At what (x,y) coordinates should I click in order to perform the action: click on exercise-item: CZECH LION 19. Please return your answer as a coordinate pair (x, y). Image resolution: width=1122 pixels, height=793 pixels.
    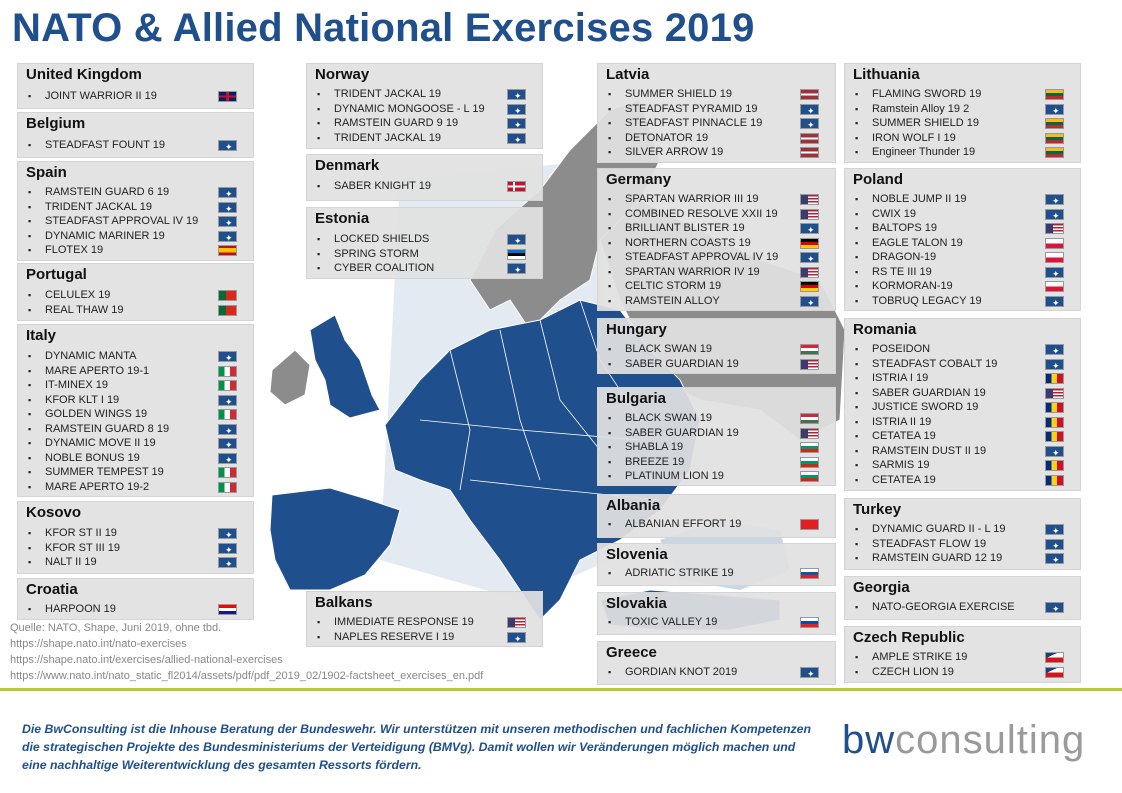
    Looking at the image, I should click on (958, 672).